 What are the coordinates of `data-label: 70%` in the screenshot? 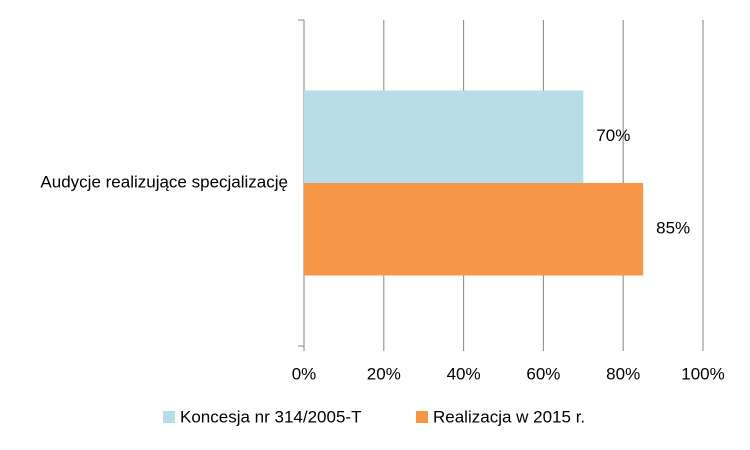 It's located at (613, 135).